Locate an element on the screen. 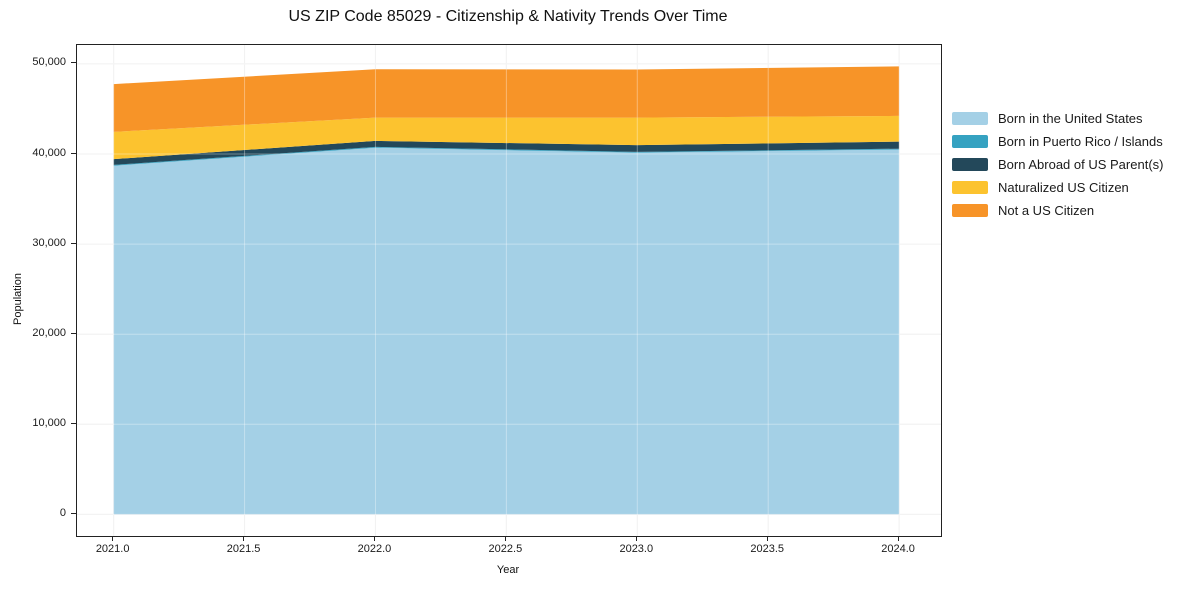 The image size is (1189, 590). legend-item: Born in Puerto Rico / Islands is located at coordinates (1057, 141).